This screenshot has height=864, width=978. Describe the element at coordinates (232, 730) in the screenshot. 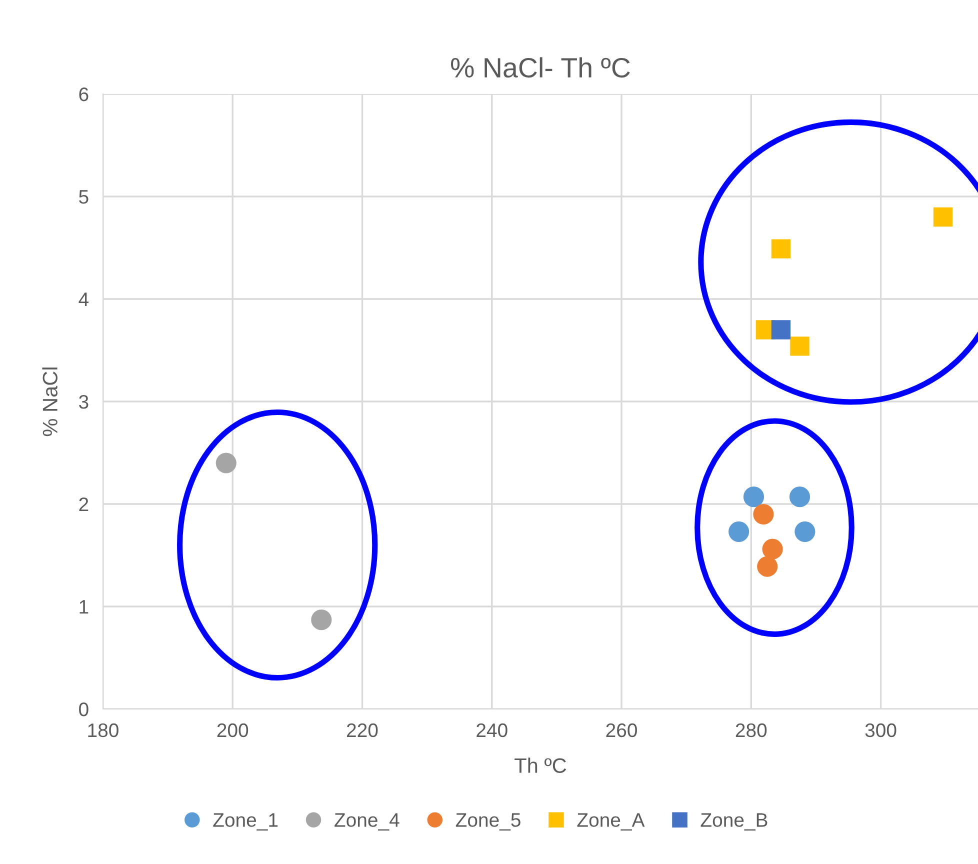

I see `x-tick-label: 200` at that location.